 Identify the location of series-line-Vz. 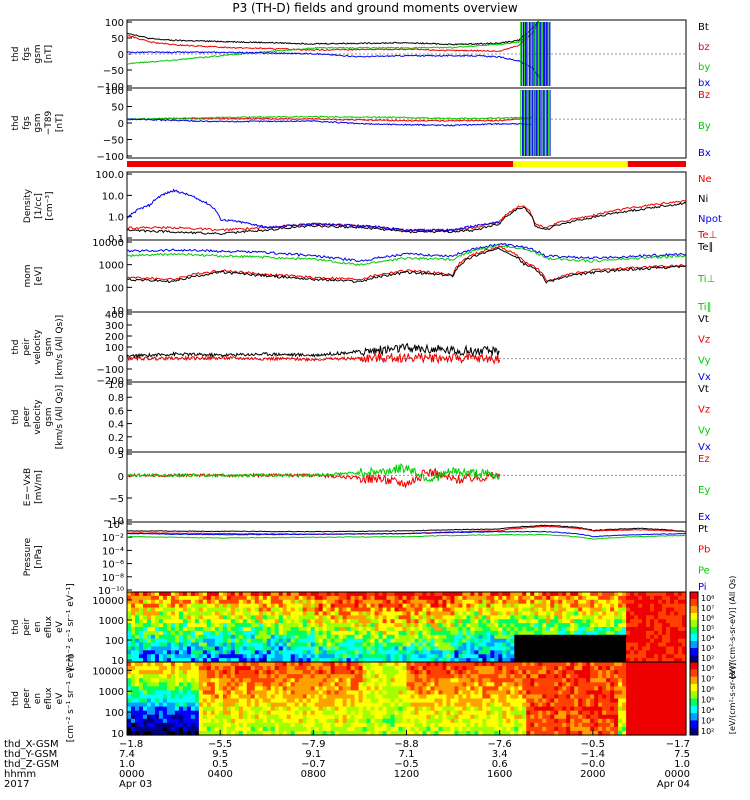
(314, 358).